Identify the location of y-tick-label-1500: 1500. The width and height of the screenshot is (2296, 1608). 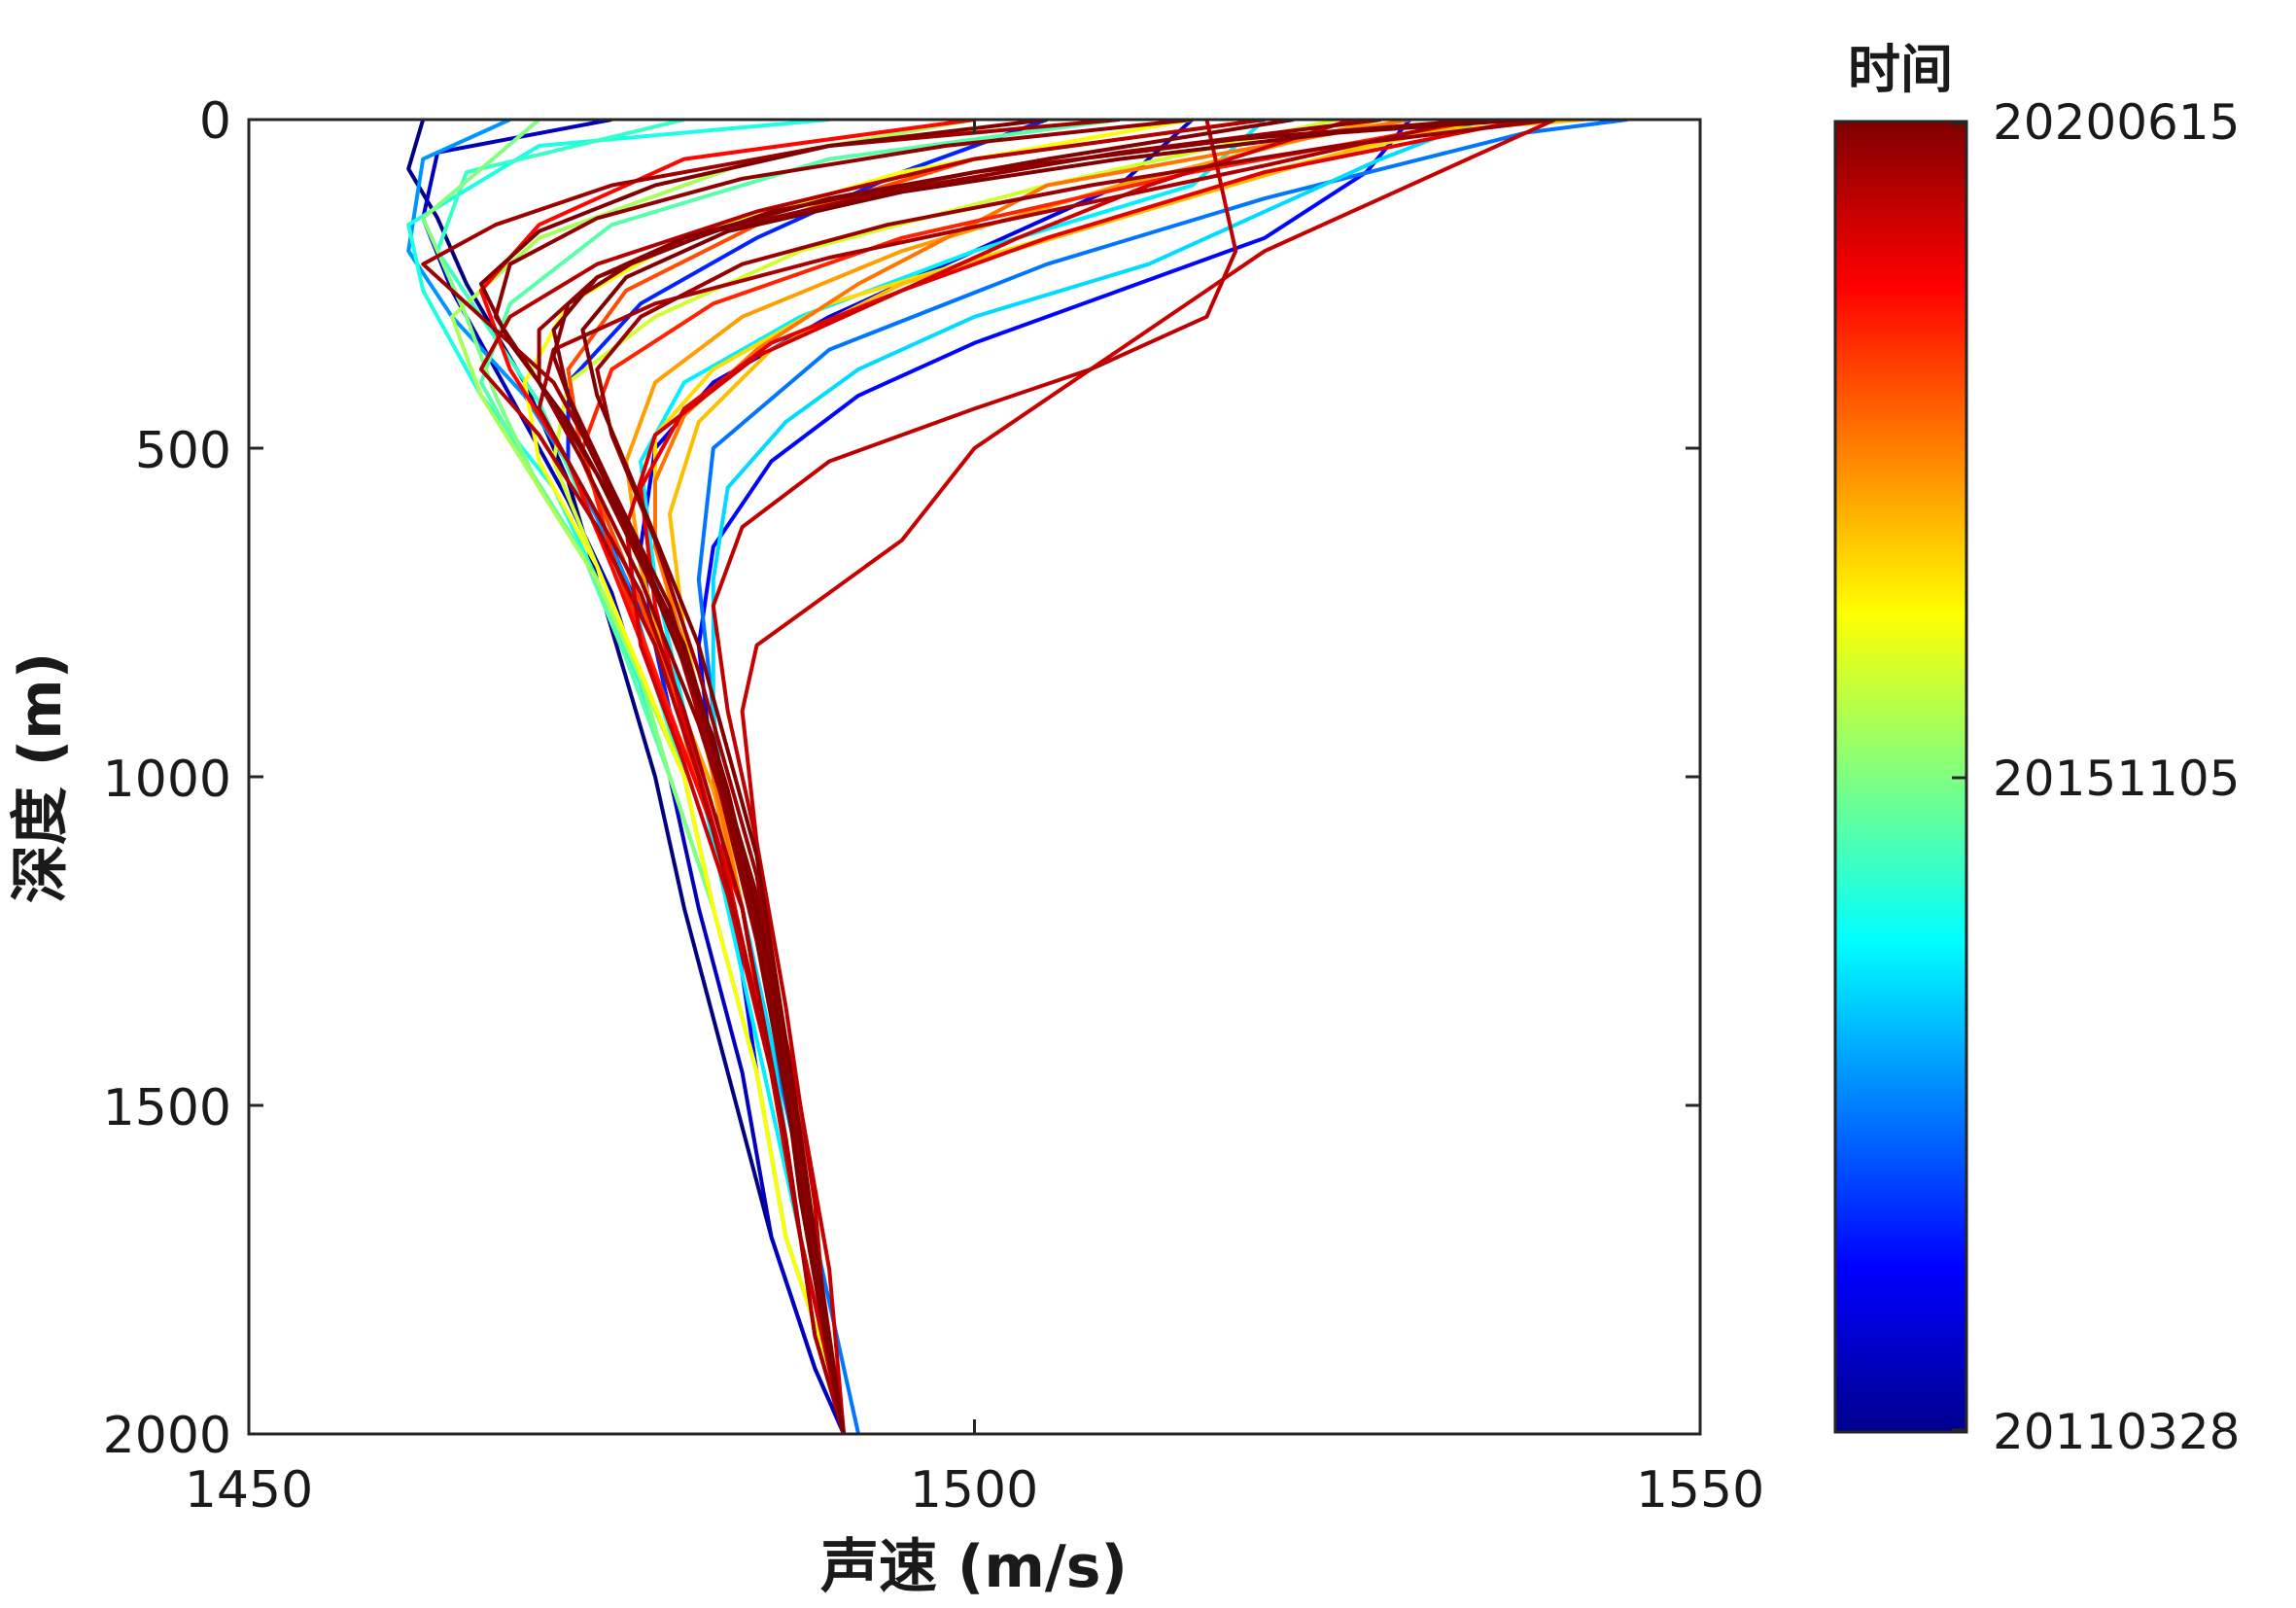
(167, 1108).